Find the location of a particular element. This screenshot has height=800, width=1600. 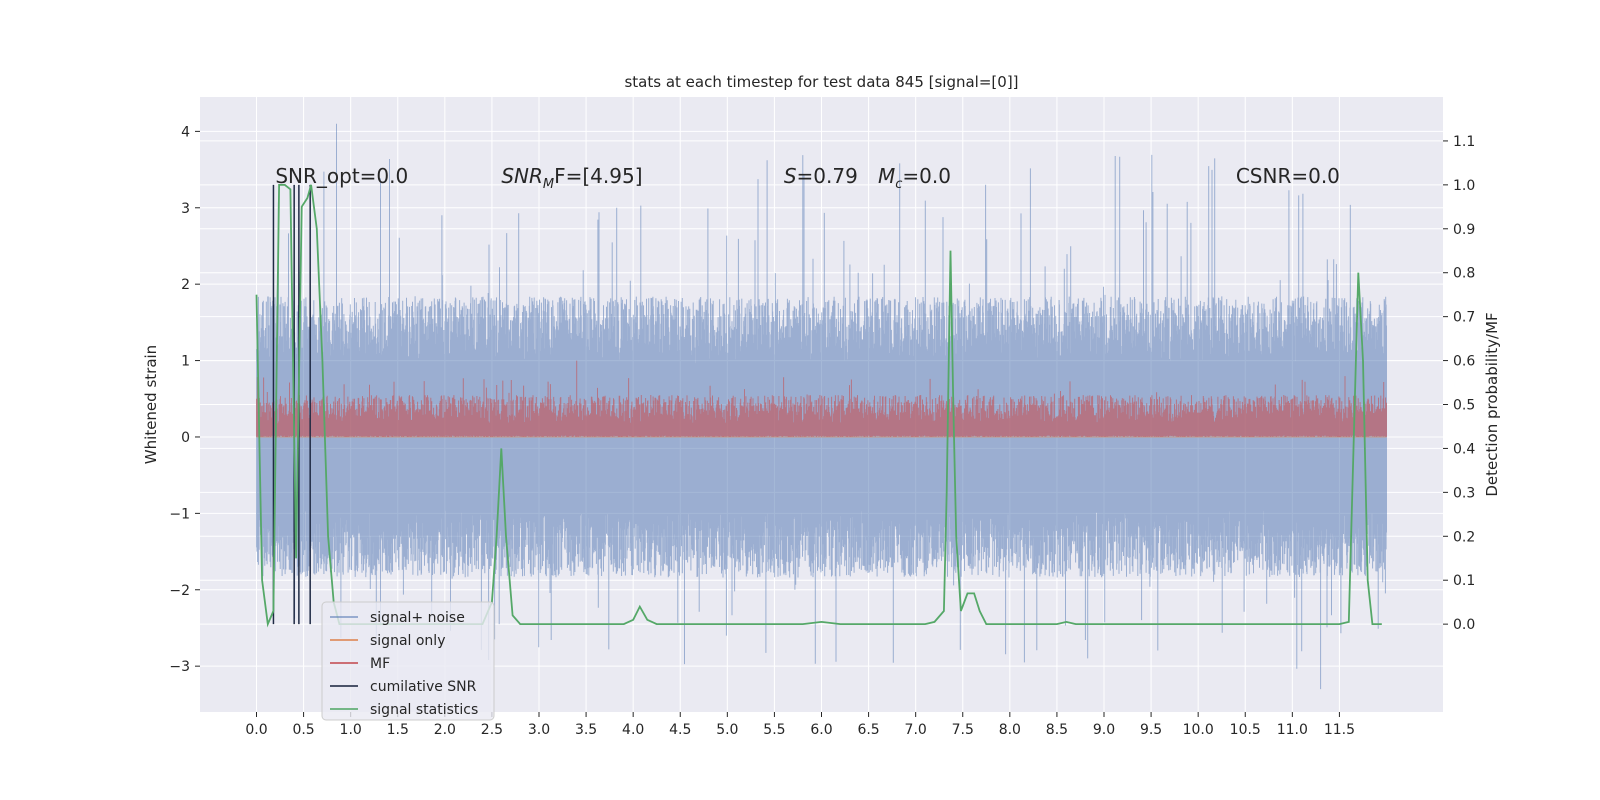

y-tick-label-right: 0.9 is located at coordinates (1464, 230).